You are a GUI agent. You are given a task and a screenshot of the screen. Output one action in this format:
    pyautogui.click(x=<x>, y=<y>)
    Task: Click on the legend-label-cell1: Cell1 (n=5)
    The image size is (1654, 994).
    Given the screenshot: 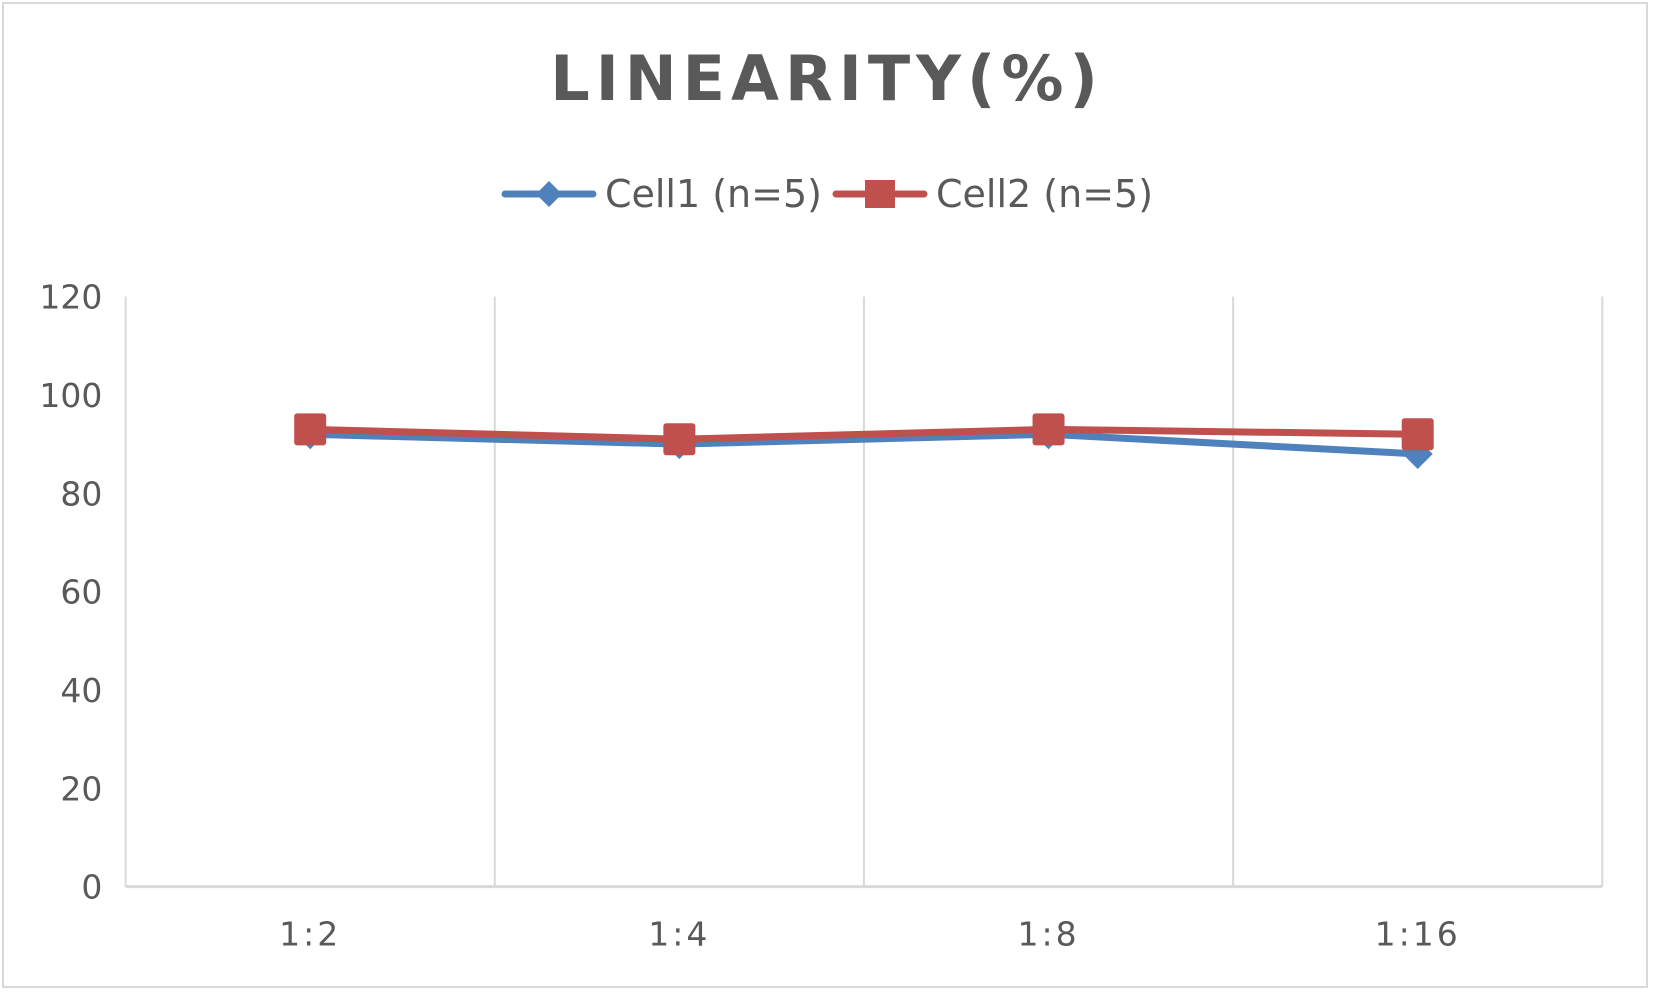 What is the action you would take?
    pyautogui.click(x=713, y=194)
    